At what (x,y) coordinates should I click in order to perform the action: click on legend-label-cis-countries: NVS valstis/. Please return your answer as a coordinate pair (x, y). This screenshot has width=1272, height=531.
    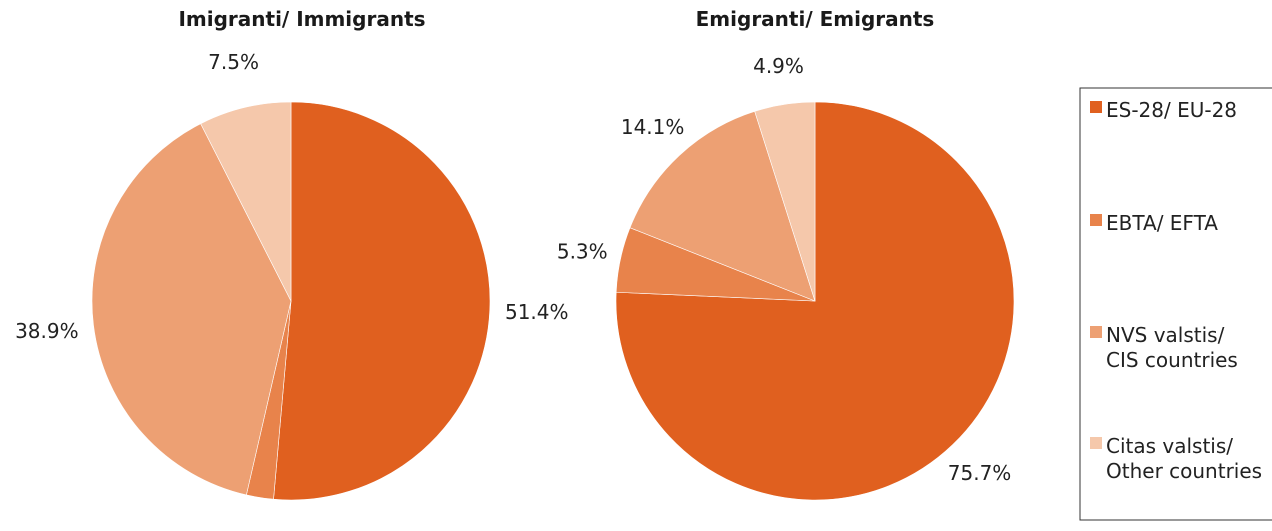
    Looking at the image, I should click on (1165, 335).